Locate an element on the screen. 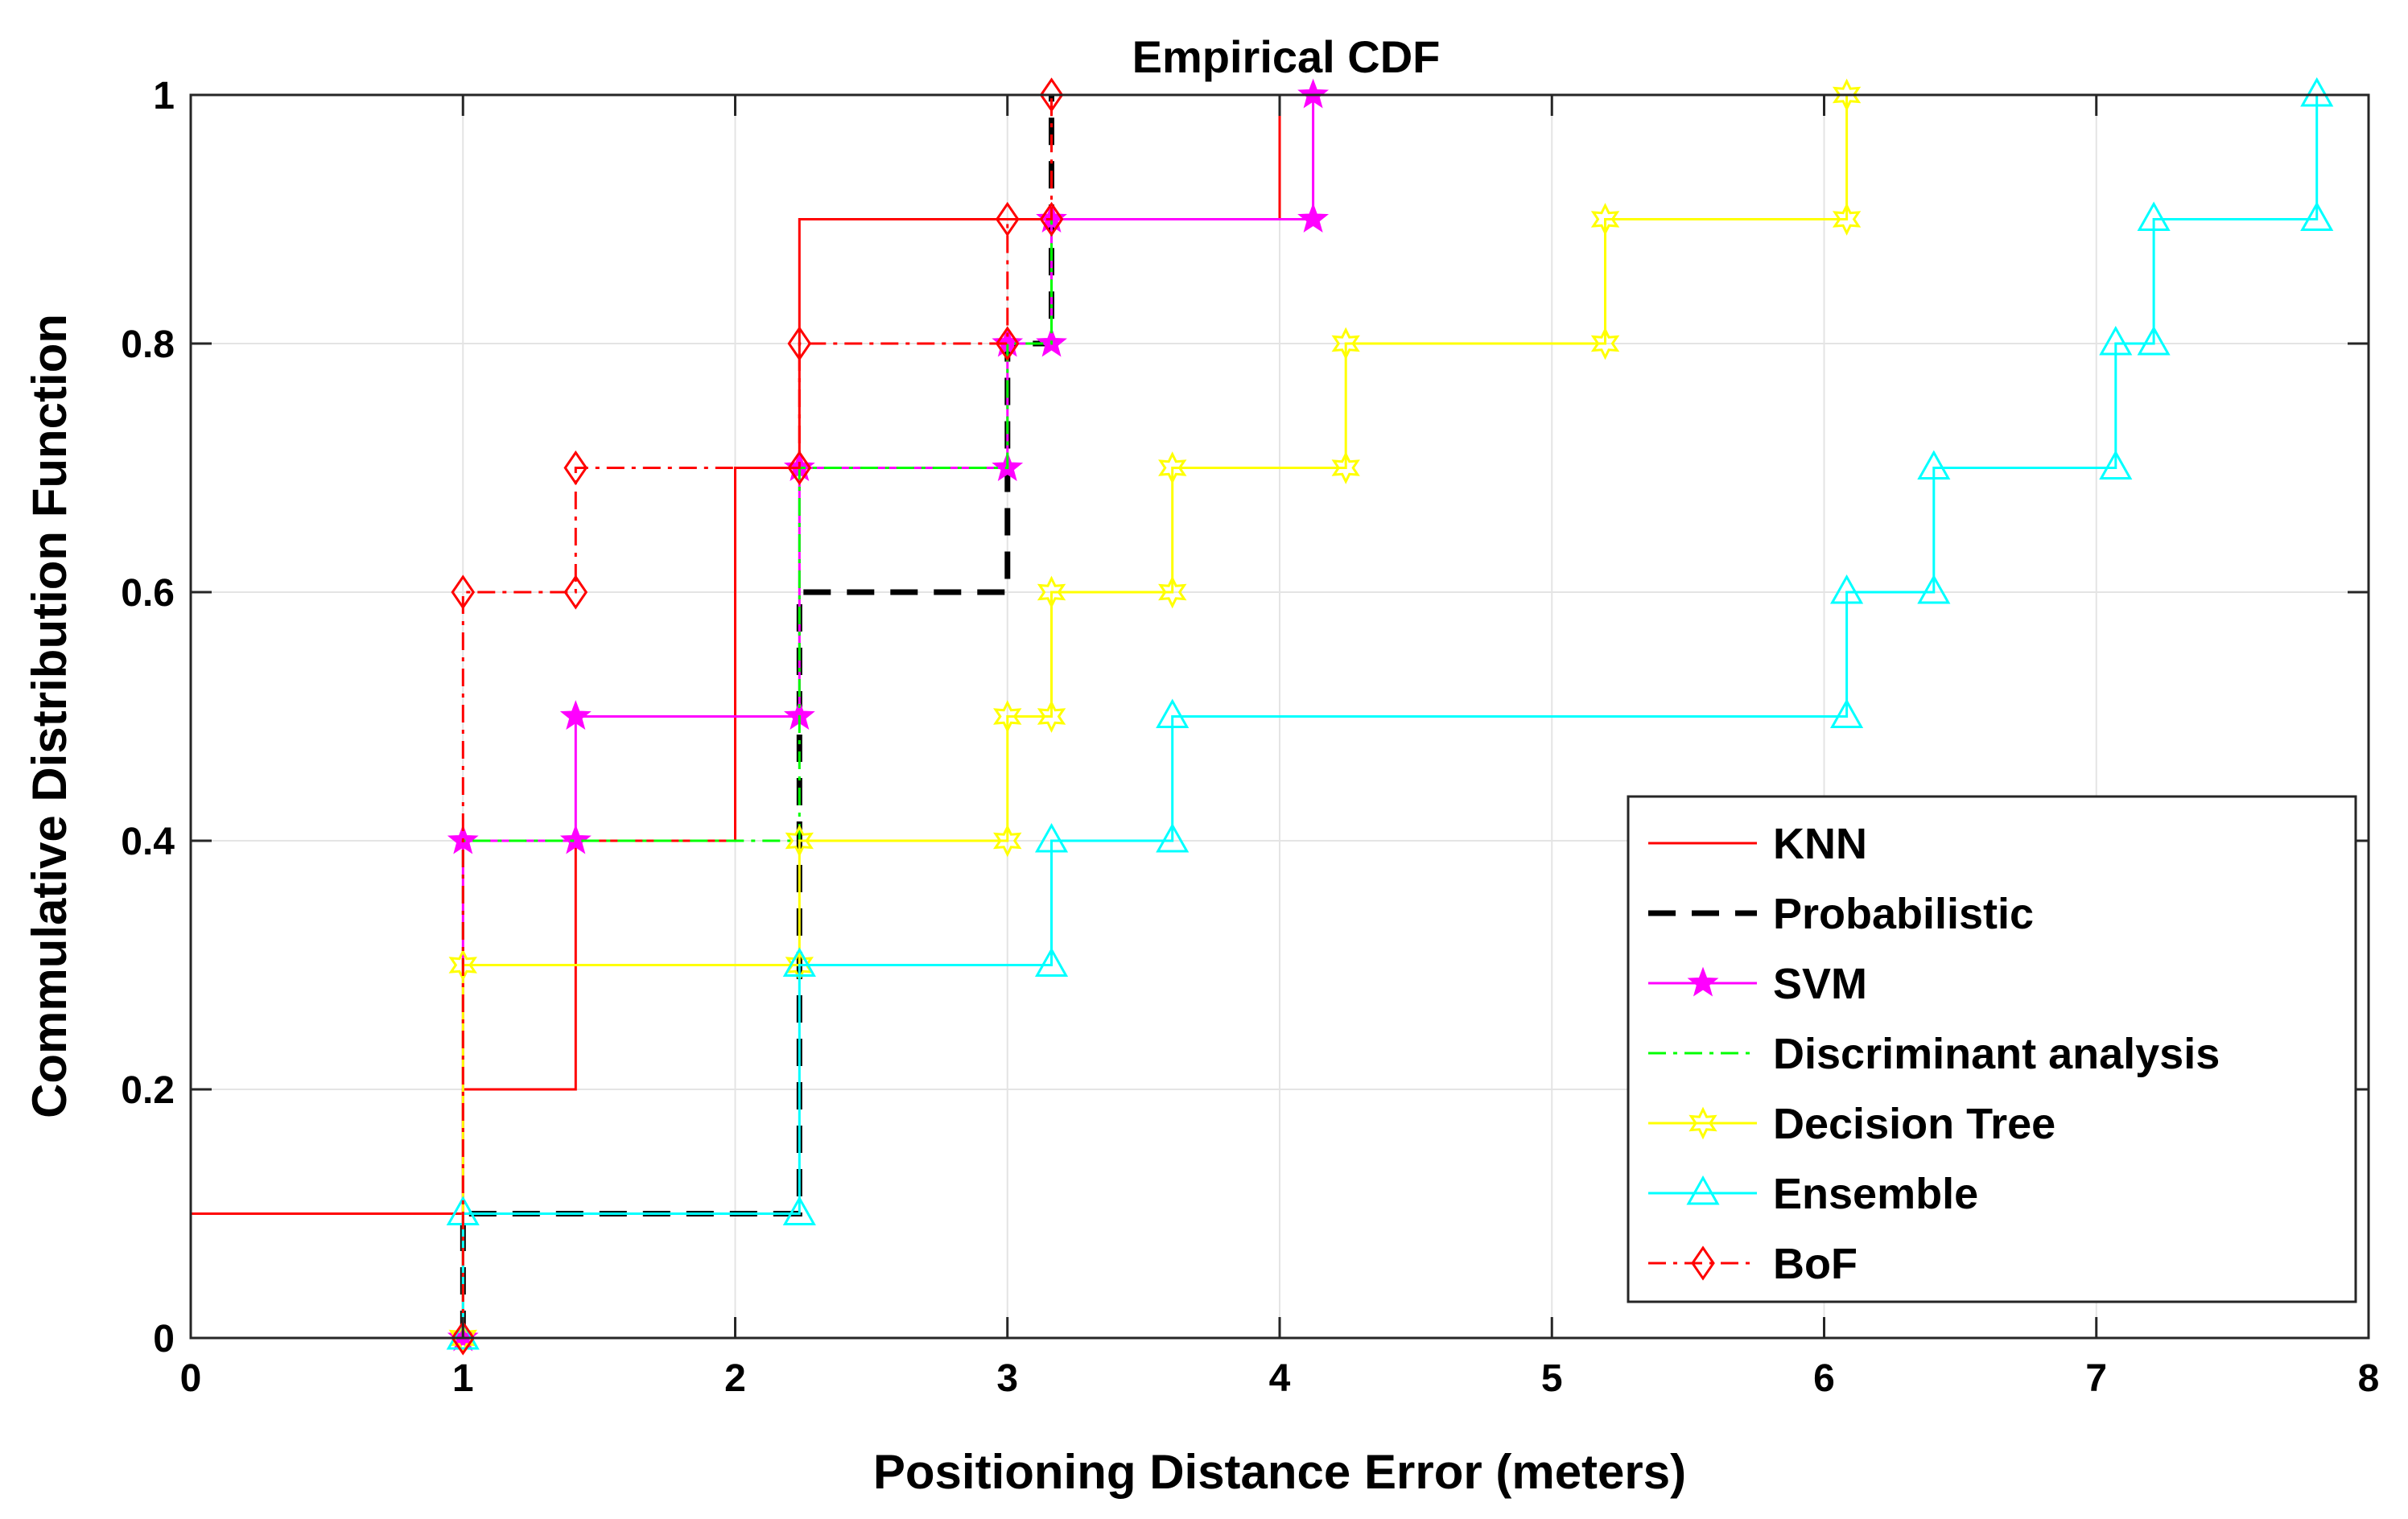  legend-label-decision-tree: Decision Tree is located at coordinates (1914, 1124).